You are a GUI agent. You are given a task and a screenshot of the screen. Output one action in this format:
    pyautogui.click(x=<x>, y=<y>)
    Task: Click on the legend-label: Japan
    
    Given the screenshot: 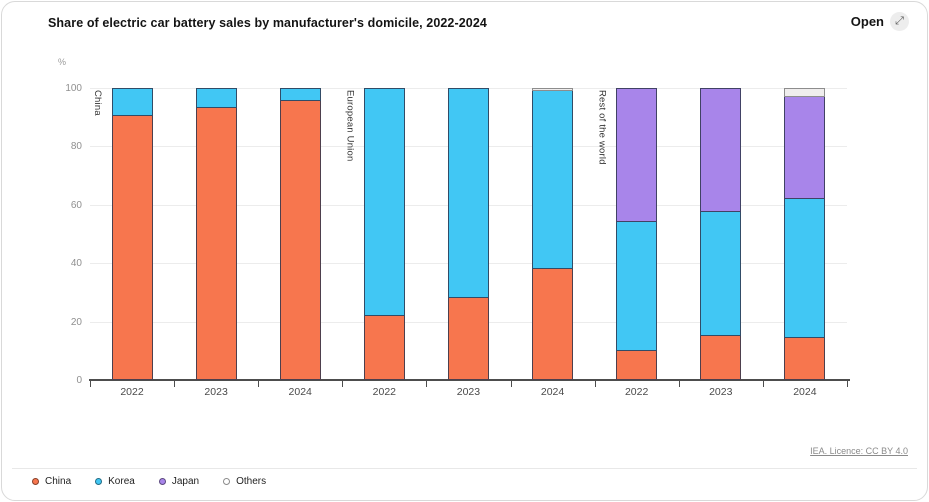 What is the action you would take?
    pyautogui.click(x=185, y=481)
    